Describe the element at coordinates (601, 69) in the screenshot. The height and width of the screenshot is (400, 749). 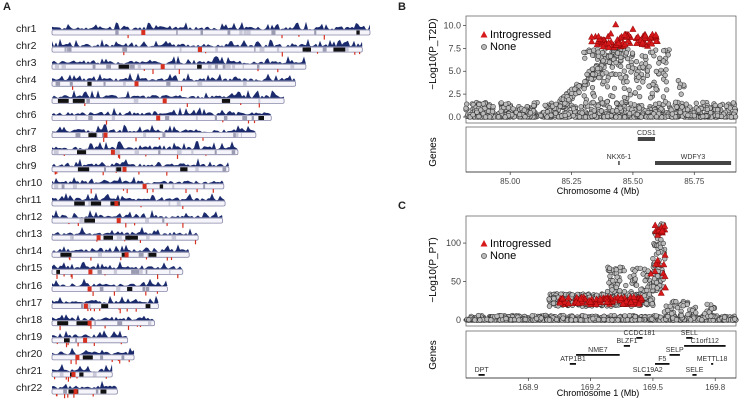
I see `plot-frame` at that location.